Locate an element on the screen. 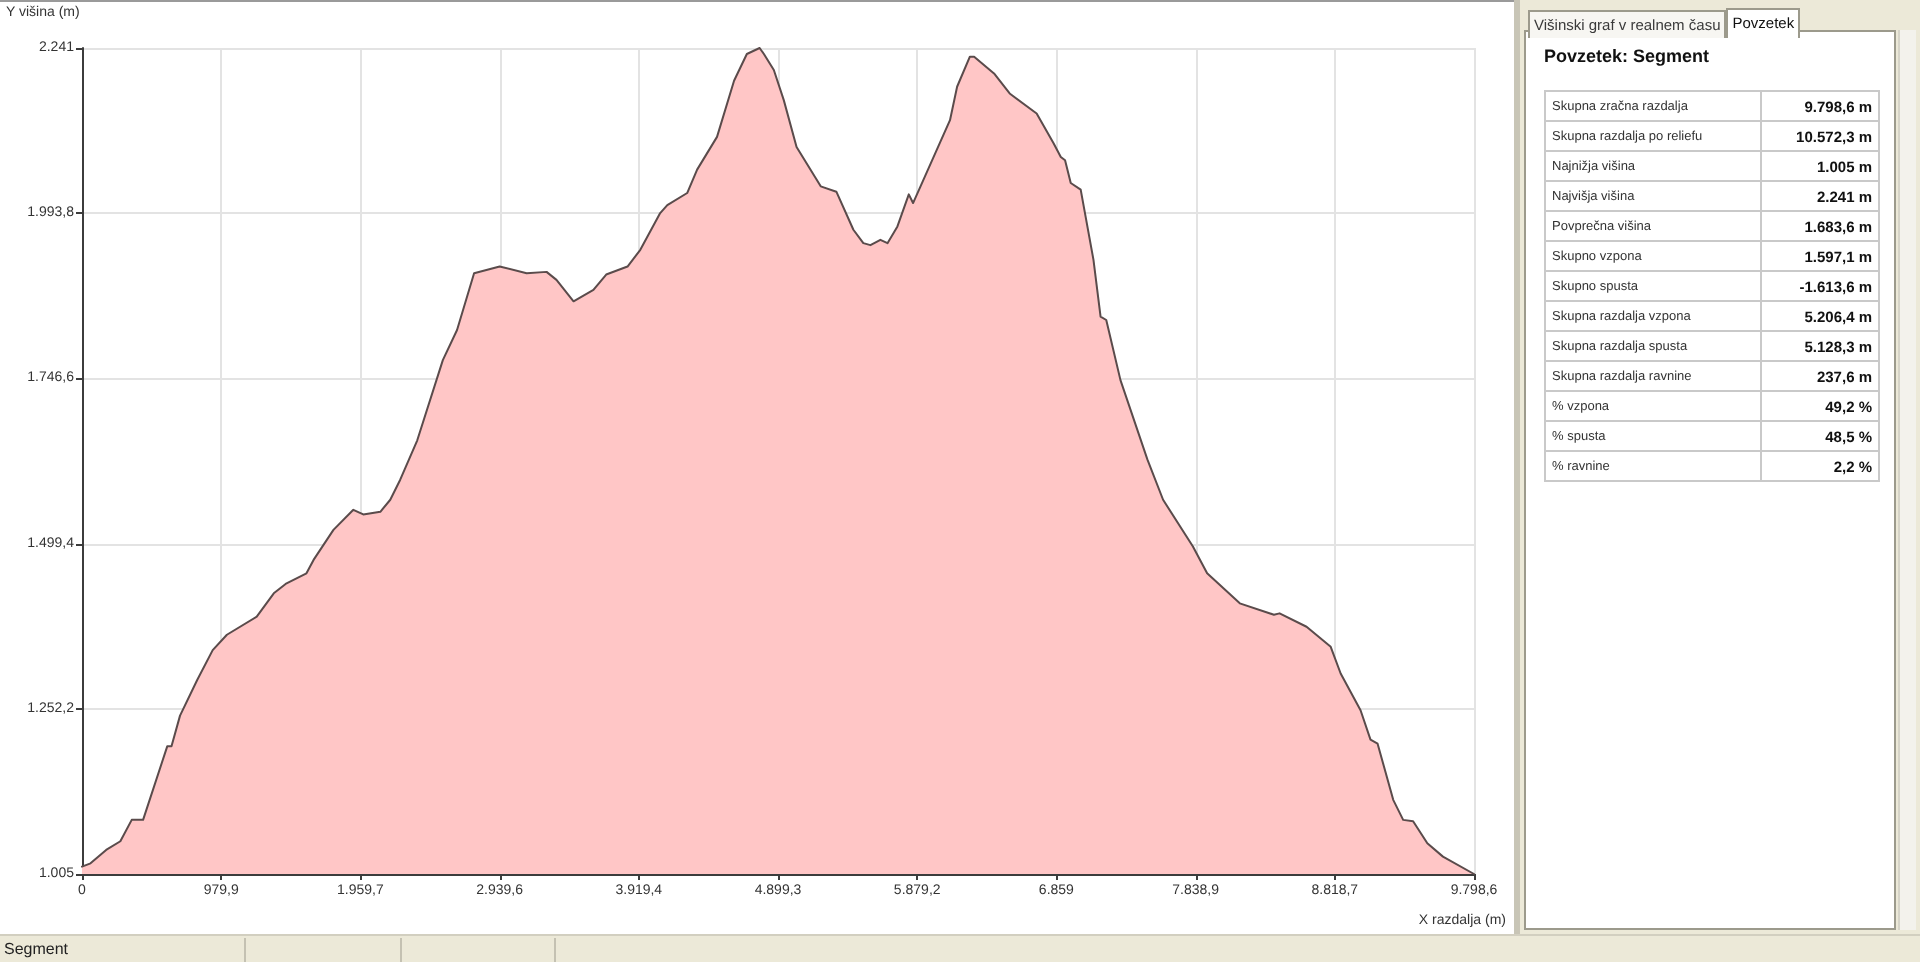  text: Segment is located at coordinates (123, 950).